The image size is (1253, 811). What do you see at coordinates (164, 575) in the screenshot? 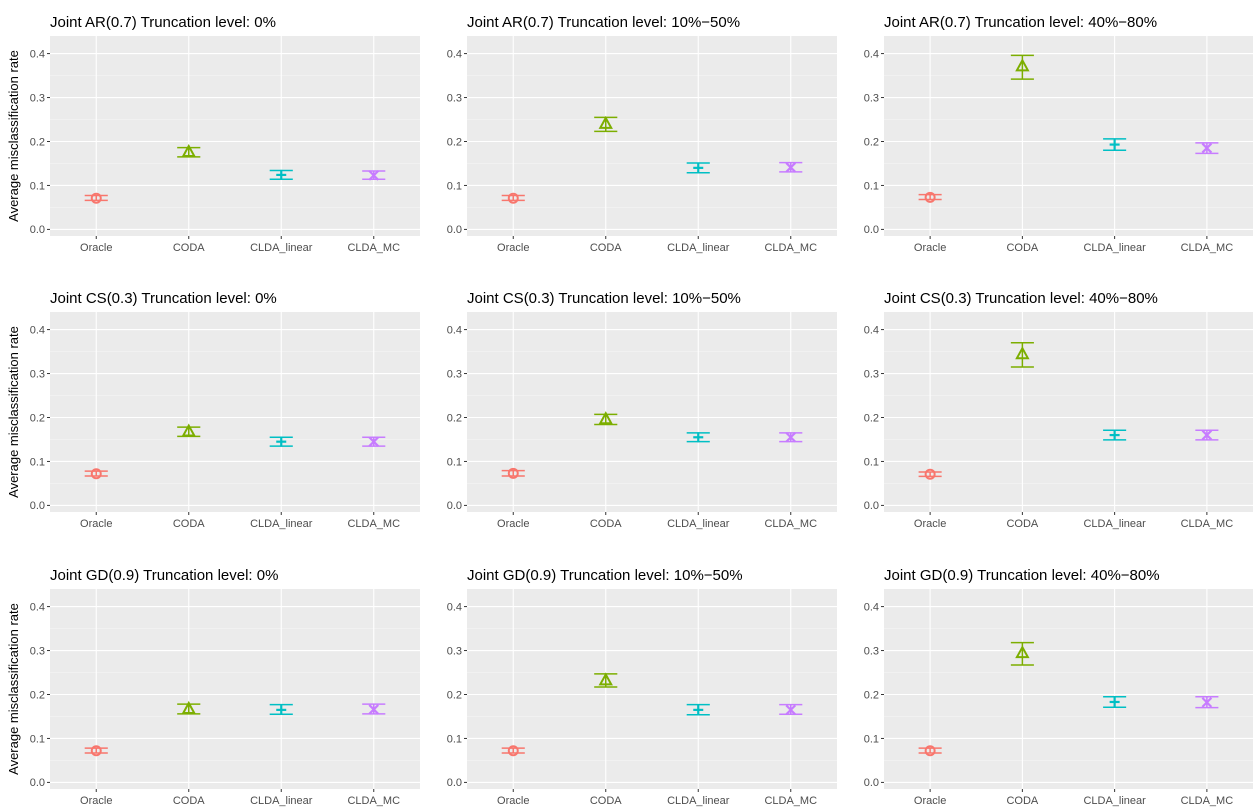
I see `panel-title: Joint GD(0.9) Truncation level: 0%` at bounding box center [164, 575].